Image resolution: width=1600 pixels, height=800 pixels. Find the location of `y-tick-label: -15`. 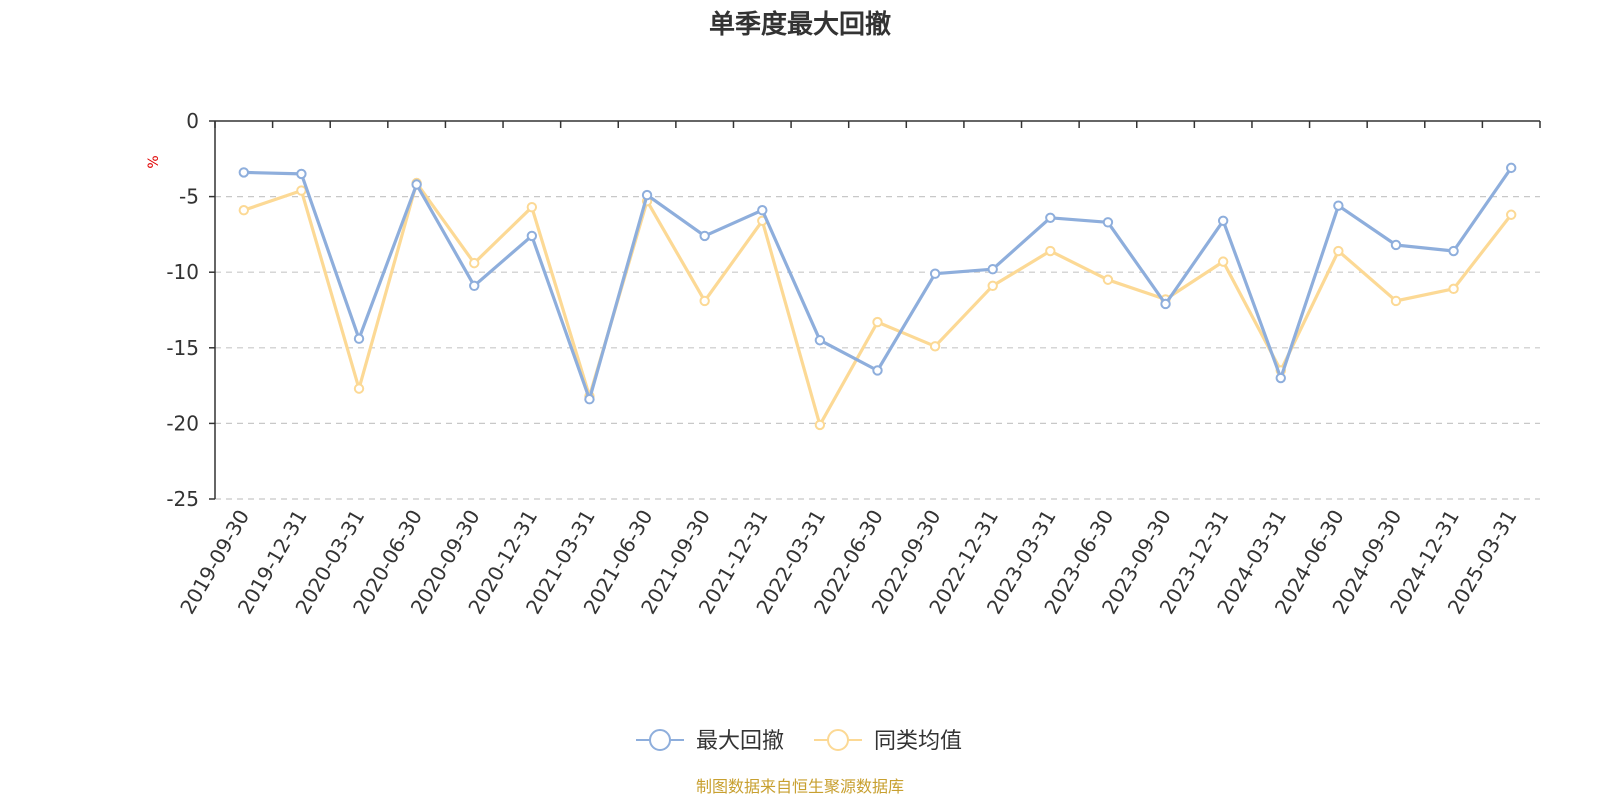

y-tick-label: -15 is located at coordinates (182, 348).